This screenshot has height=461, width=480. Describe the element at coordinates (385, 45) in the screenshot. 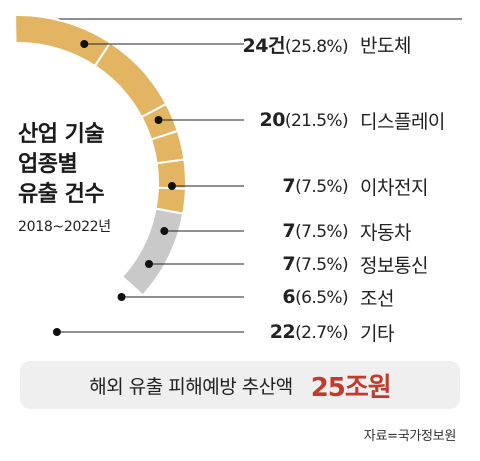

I see `category-label: 반도체` at that location.